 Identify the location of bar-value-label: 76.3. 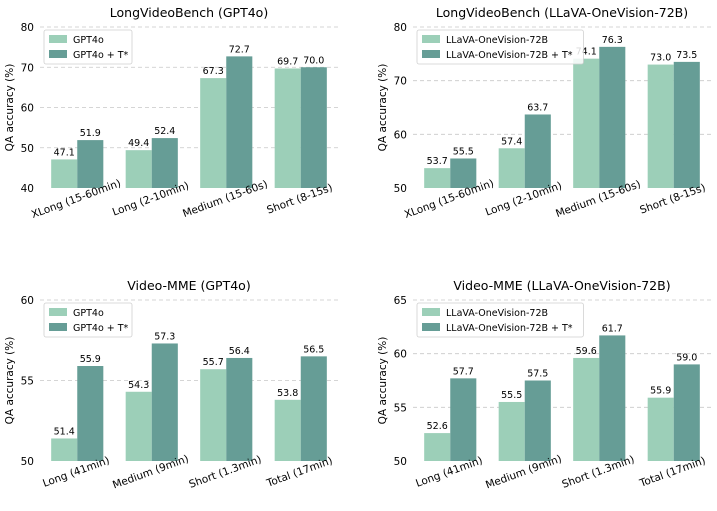
(612, 40).